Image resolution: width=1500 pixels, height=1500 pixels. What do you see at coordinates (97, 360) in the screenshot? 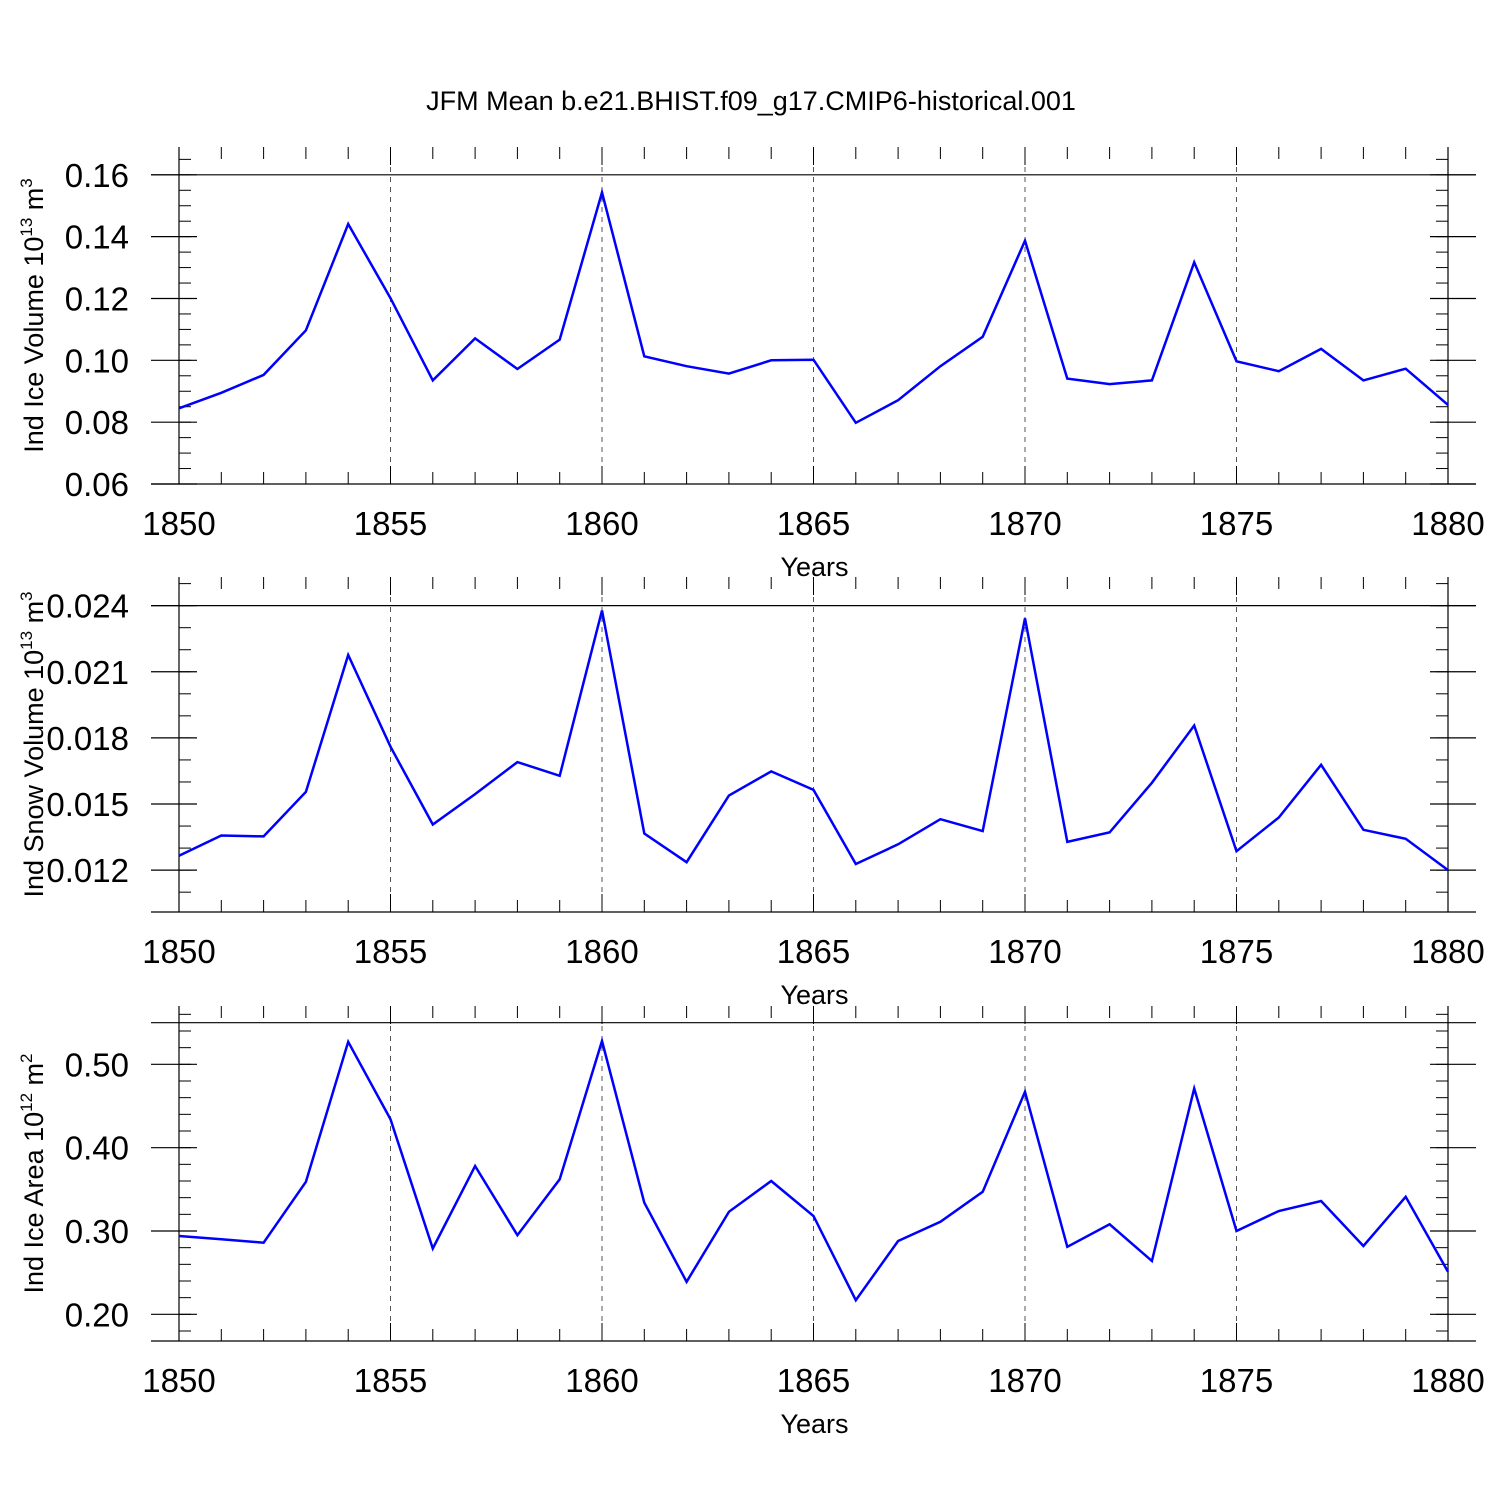
I see `y-tick-label: 0.10` at bounding box center [97, 360].